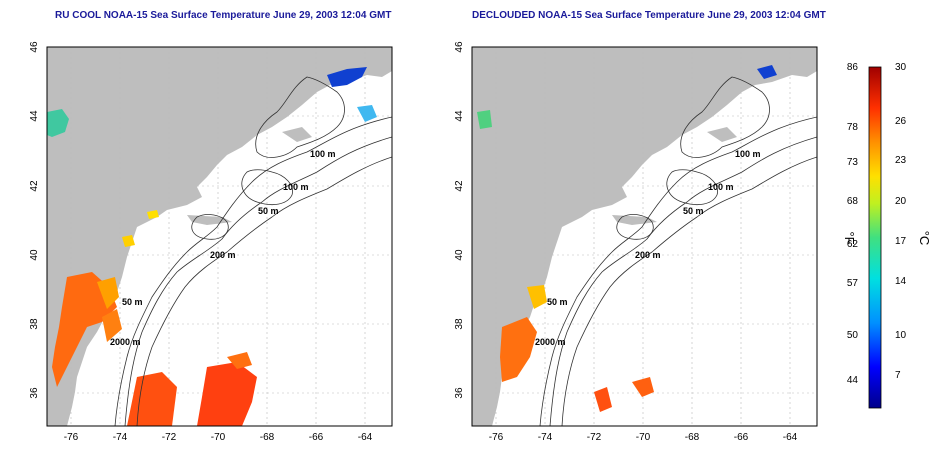  What do you see at coordinates (901, 241) in the screenshot?
I see `celsius-label: 17` at bounding box center [901, 241].